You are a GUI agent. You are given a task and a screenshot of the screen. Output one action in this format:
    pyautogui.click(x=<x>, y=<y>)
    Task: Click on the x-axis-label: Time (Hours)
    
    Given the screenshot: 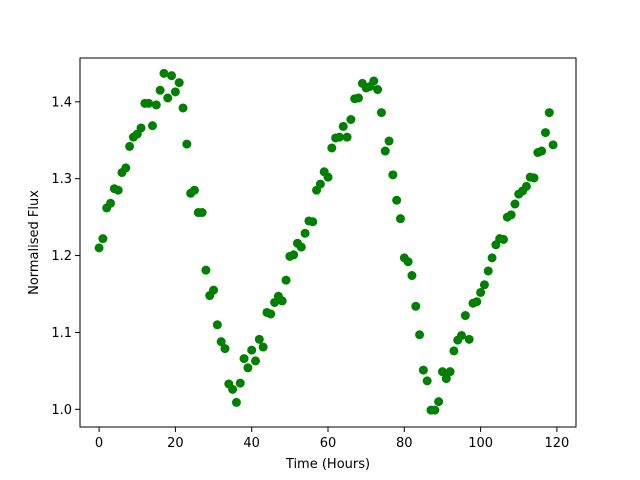 What is the action you would take?
    pyautogui.click(x=327, y=464)
    